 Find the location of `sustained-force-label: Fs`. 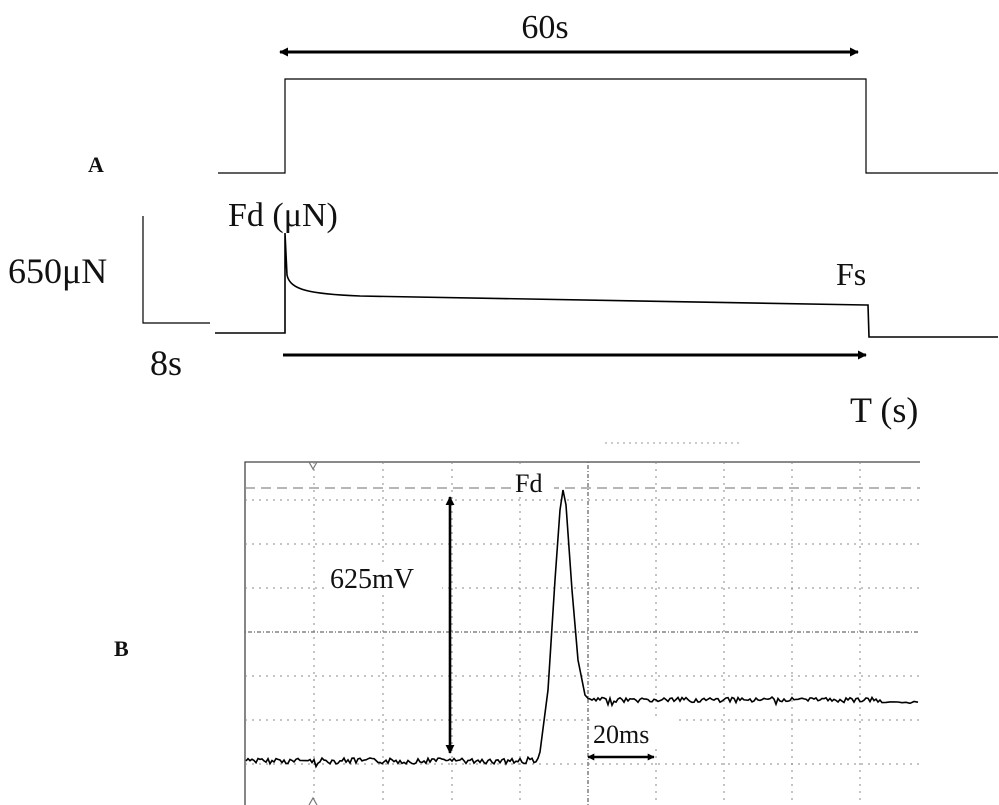

sustained-force-label: Fs is located at coordinates (851, 274).